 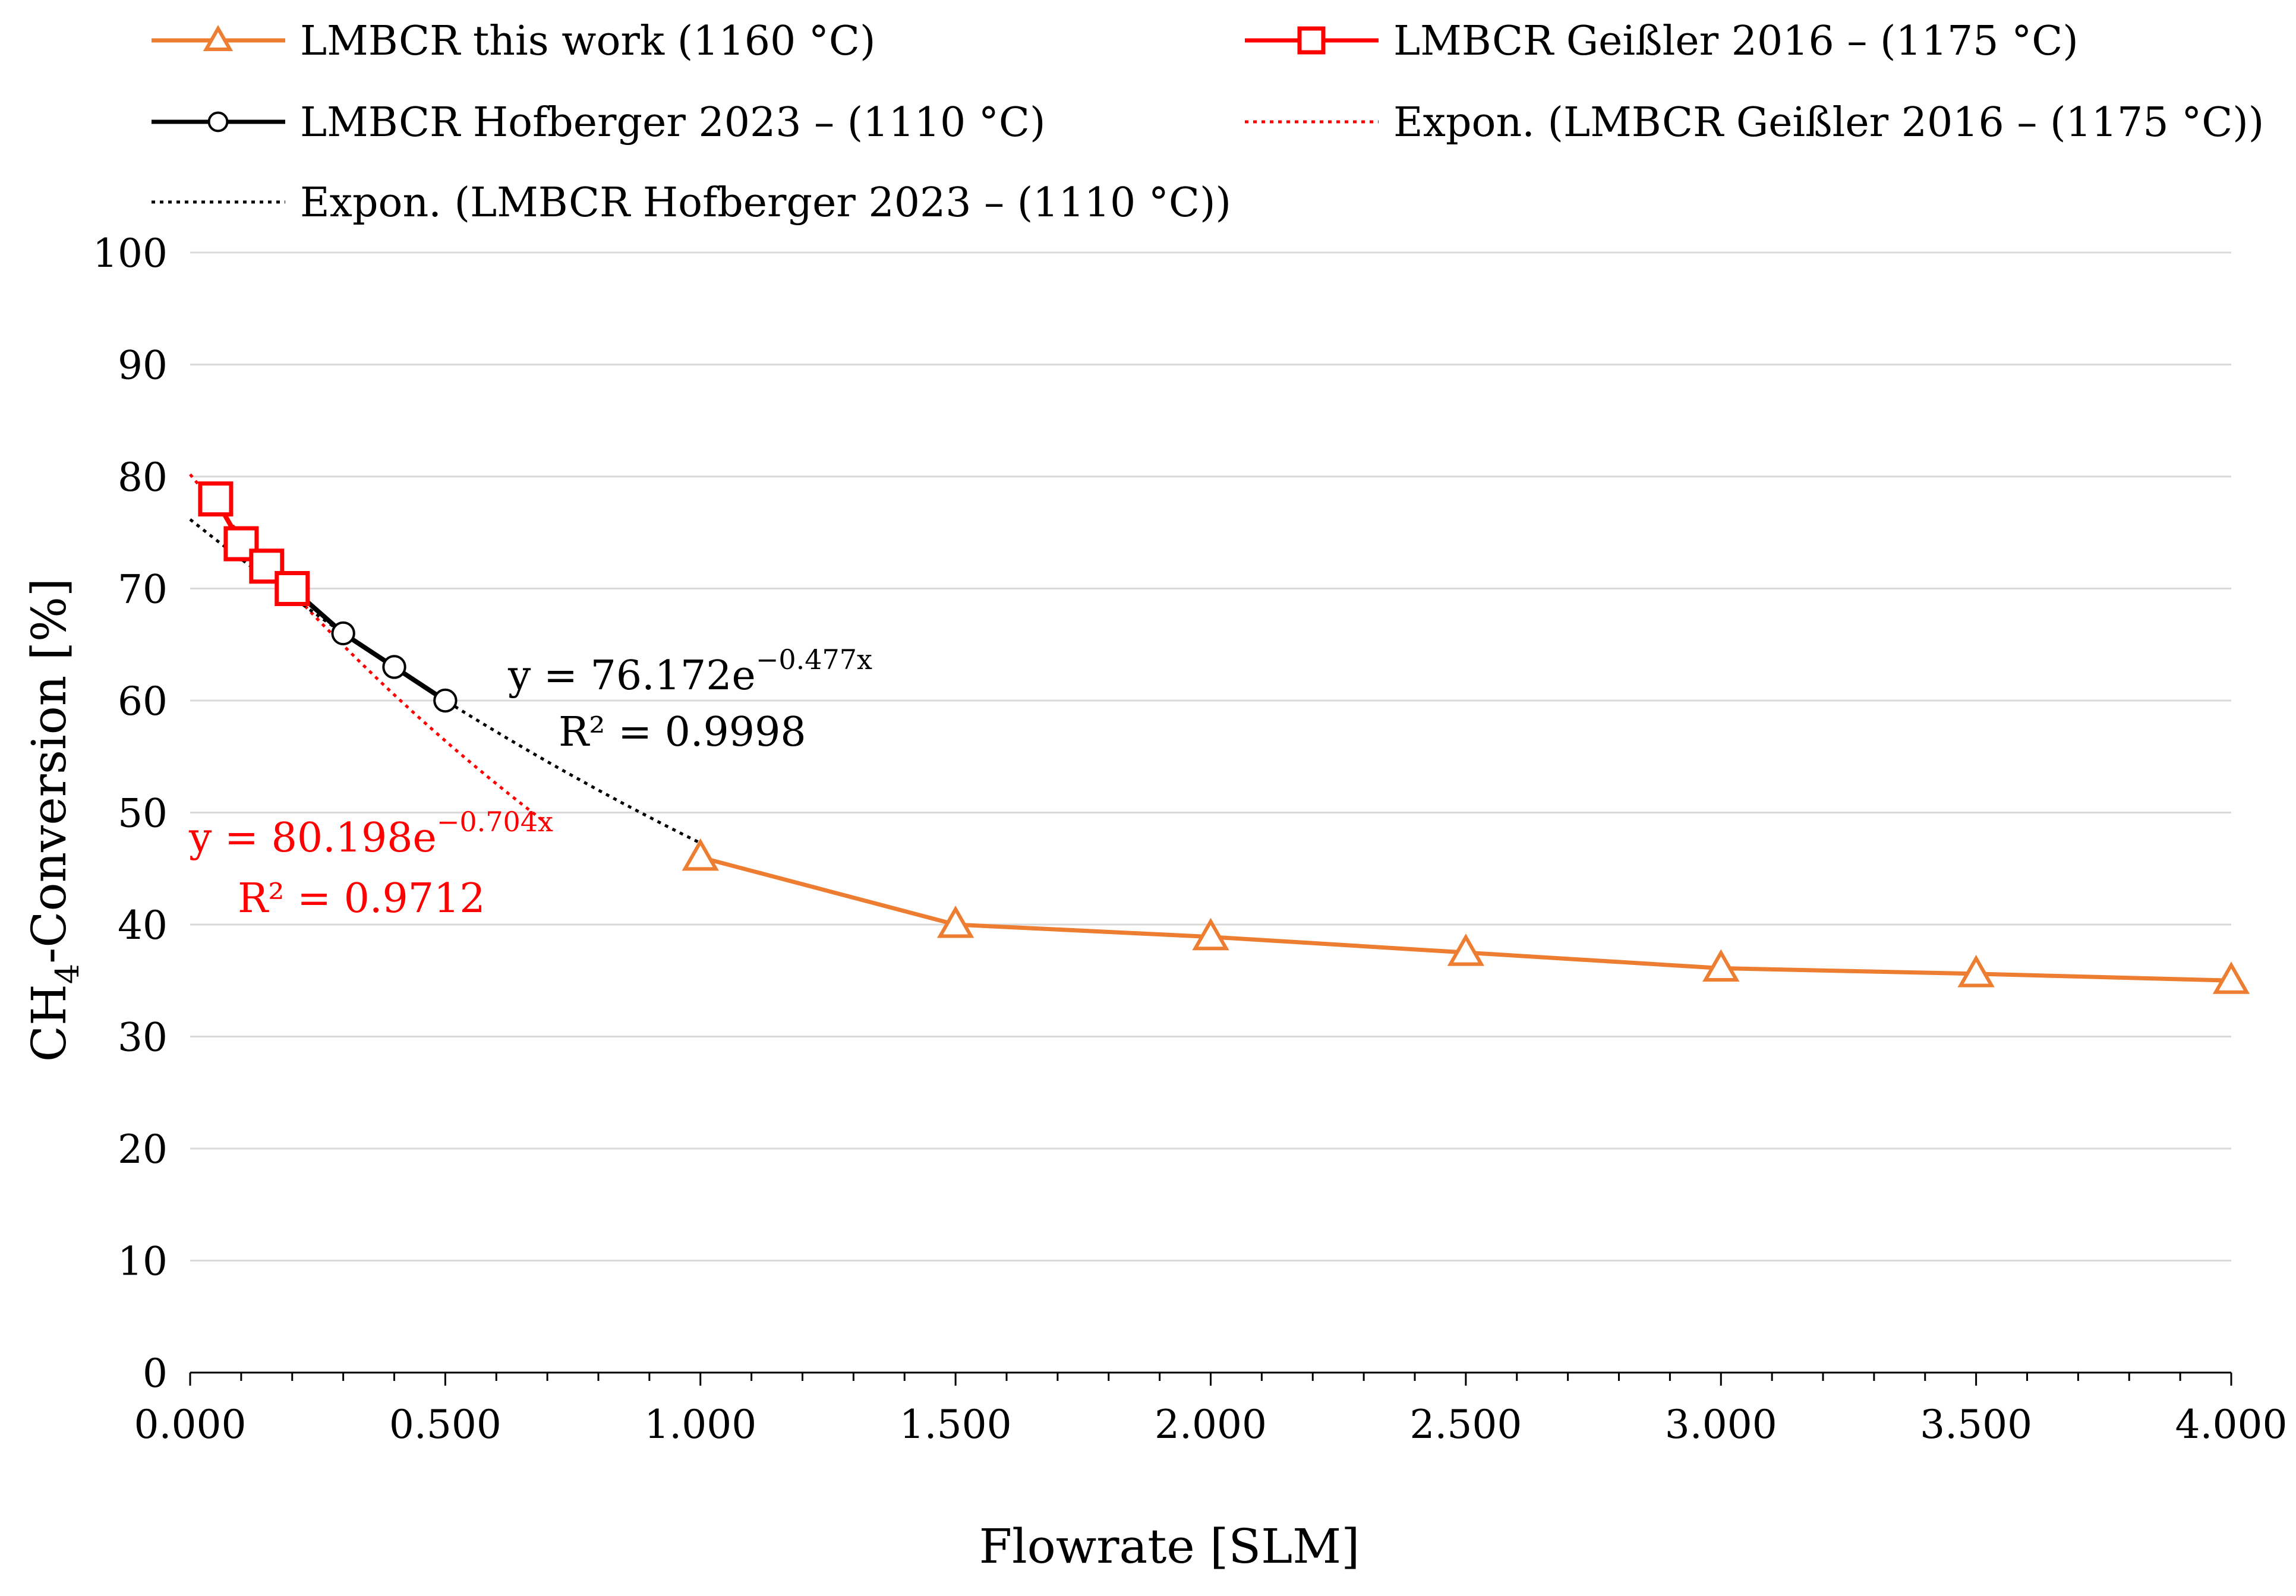 What do you see at coordinates (587, 41) in the screenshot?
I see `legend-label: LMBCR this work (1160 °C)` at bounding box center [587, 41].